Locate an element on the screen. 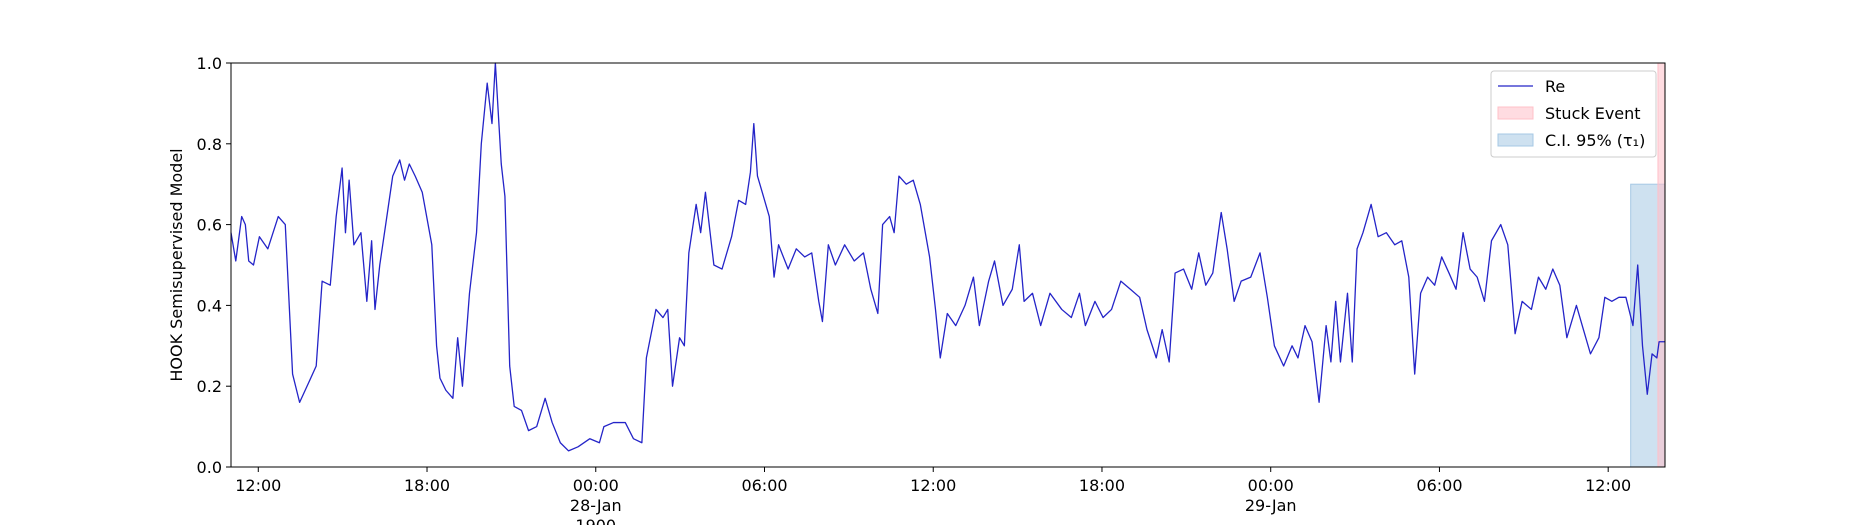  legend-label: Stuck Event is located at coordinates (1593, 113).